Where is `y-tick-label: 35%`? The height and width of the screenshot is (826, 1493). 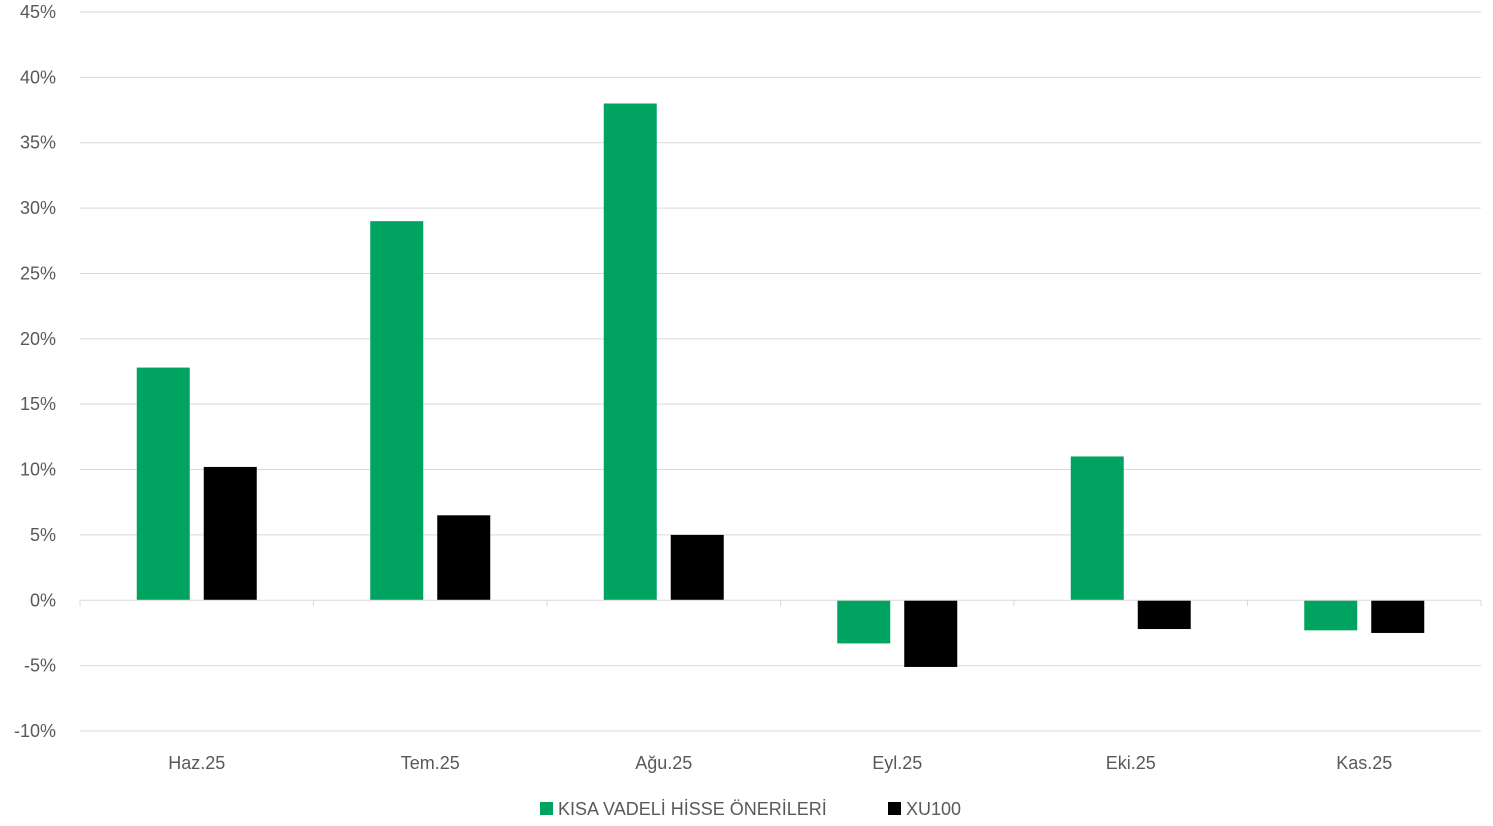 y-tick-label: 35% is located at coordinates (38, 143).